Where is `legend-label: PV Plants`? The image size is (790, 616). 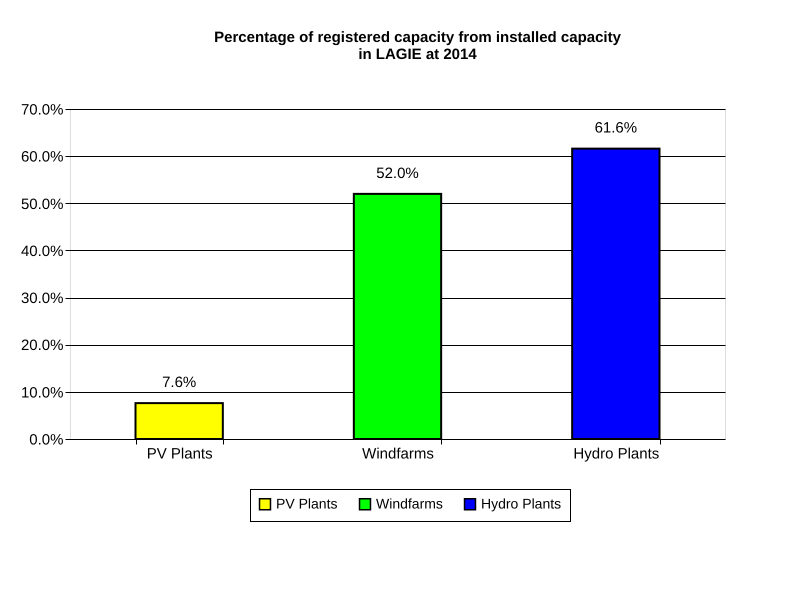
legend-label: PV Plants is located at coordinates (307, 503).